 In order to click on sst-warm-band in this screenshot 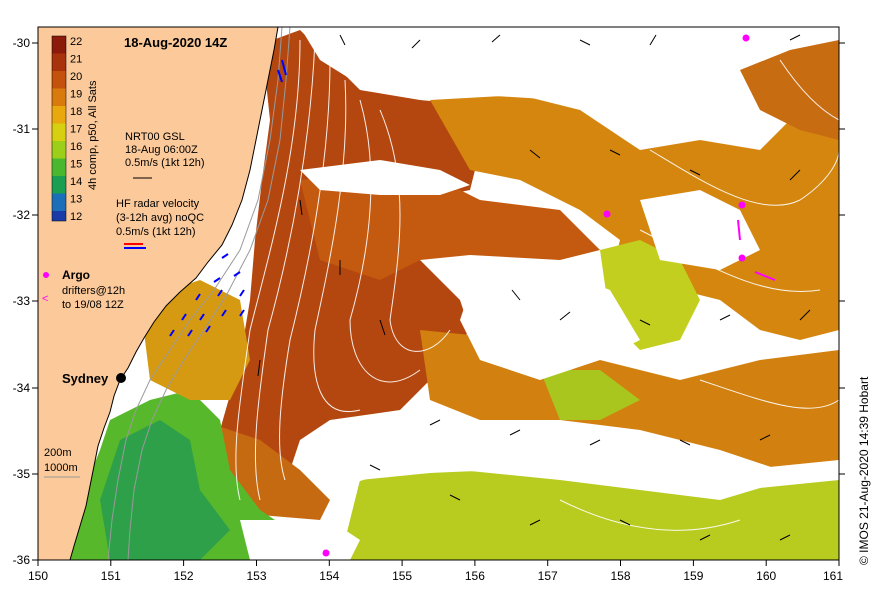, I will do `click(450, 225)`.